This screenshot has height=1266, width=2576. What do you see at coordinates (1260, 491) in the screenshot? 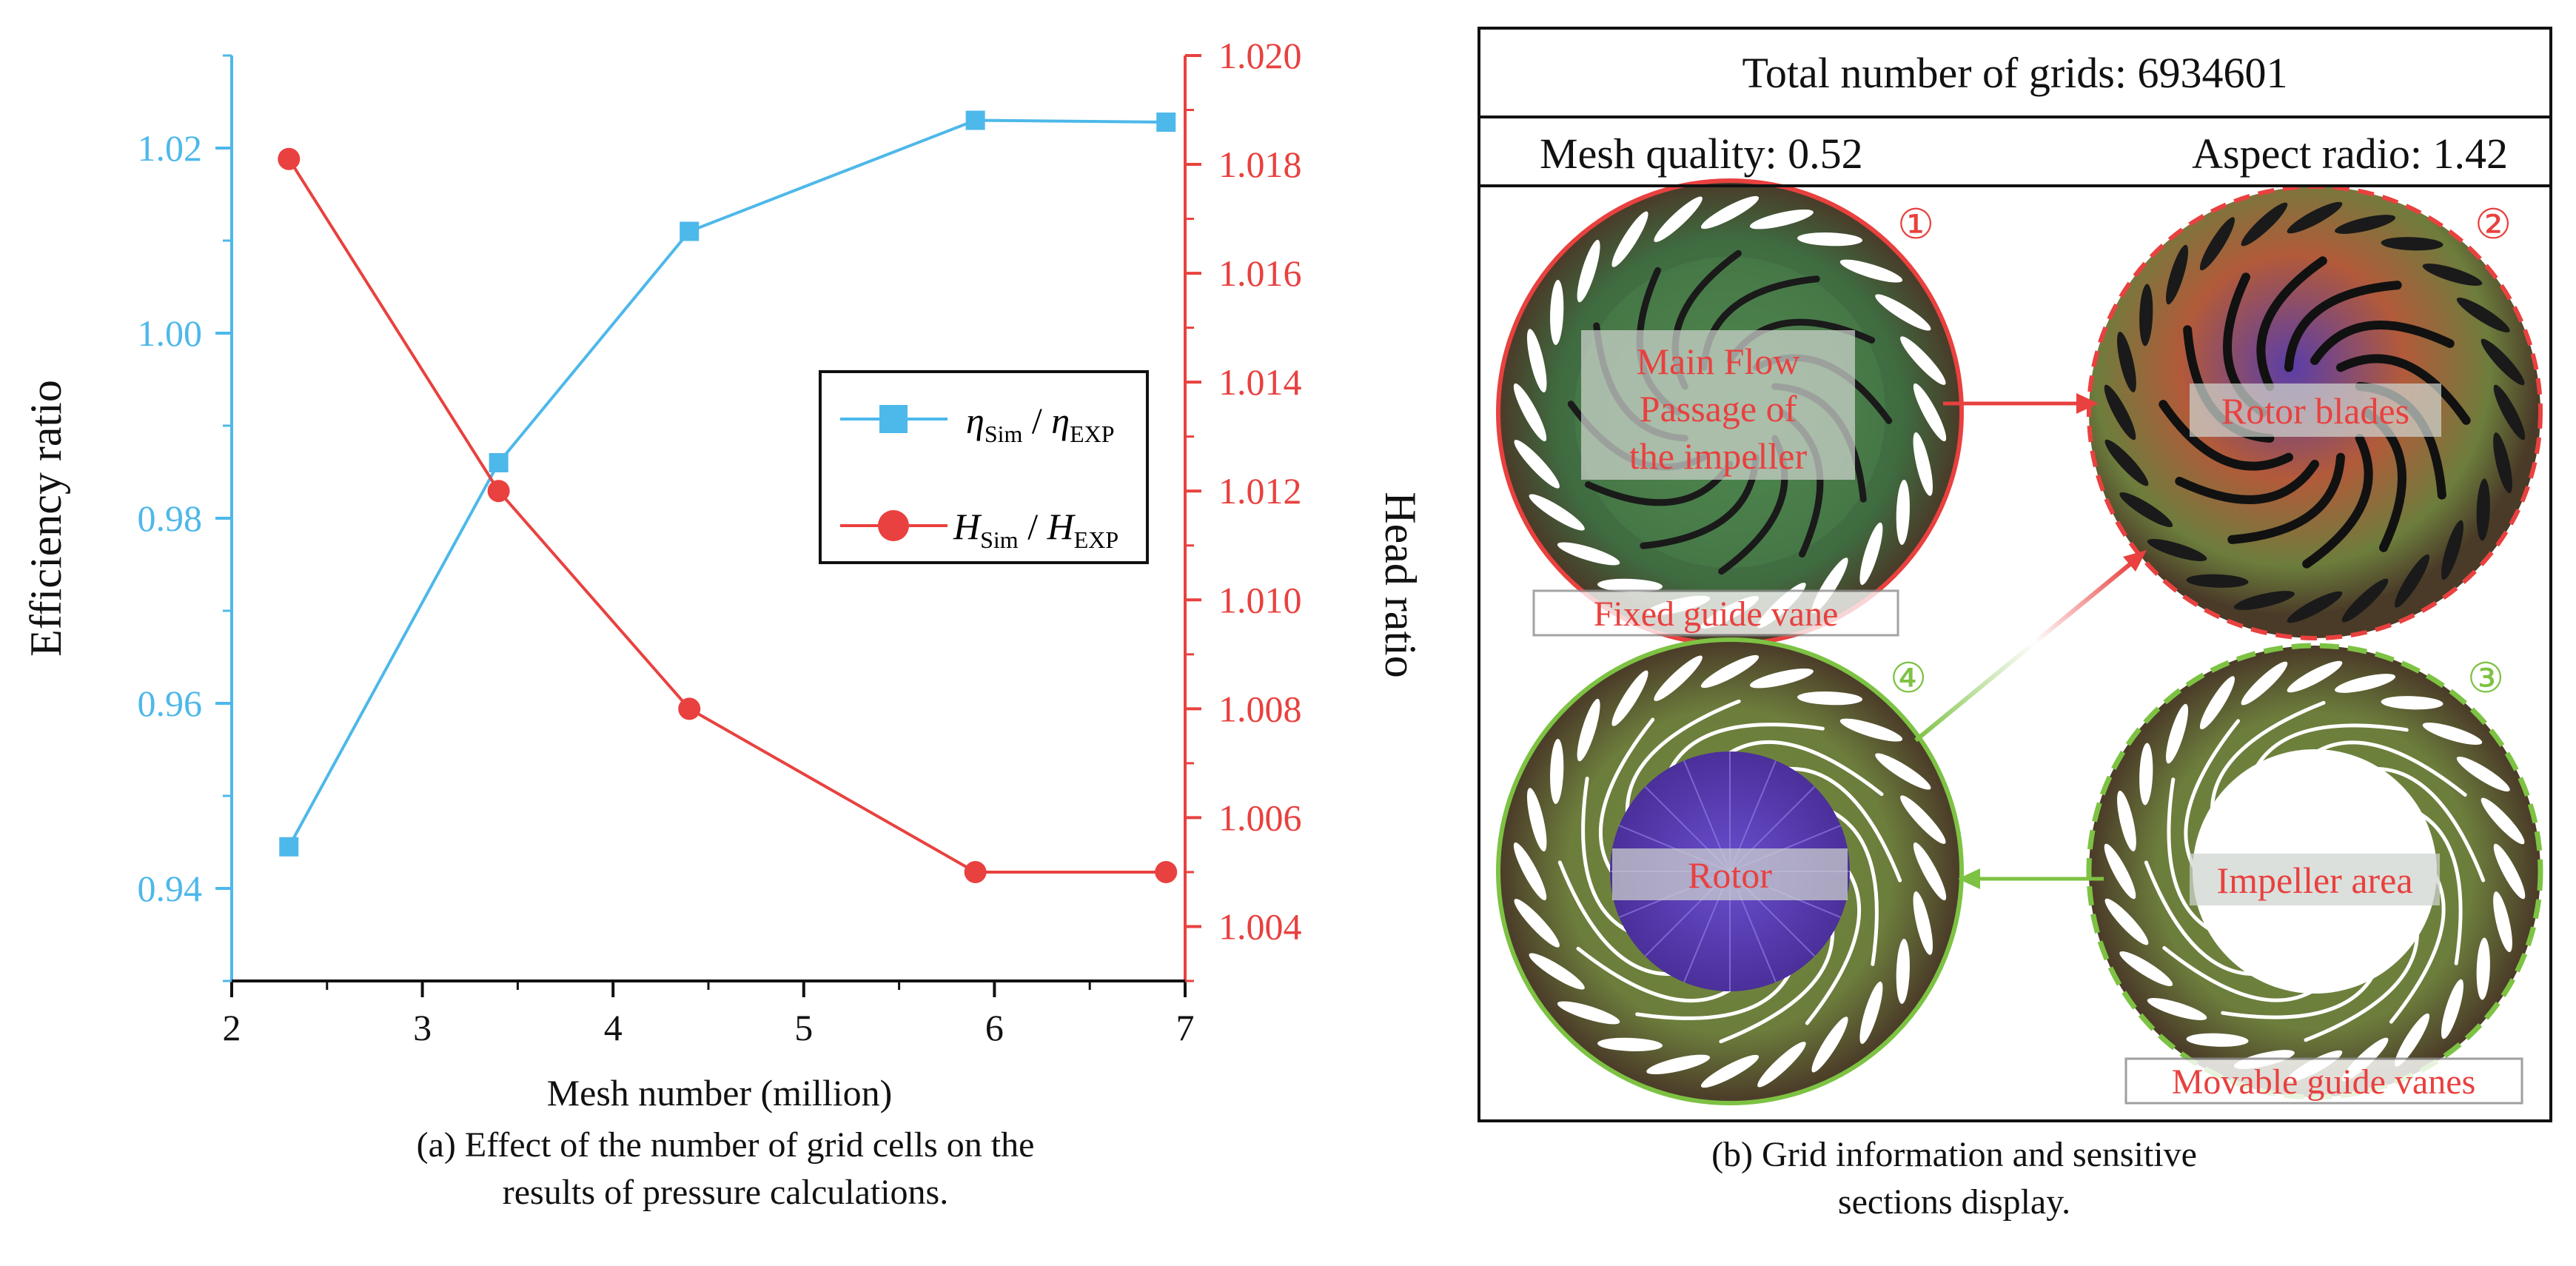
I see `right-tick-label: 1.012` at bounding box center [1260, 491].